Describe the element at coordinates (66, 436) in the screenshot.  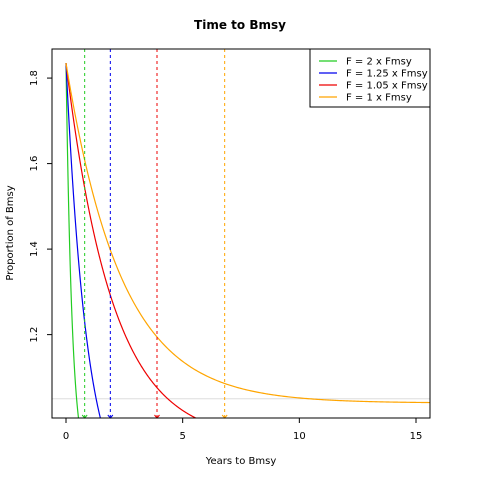
I see `x-tick-label-0: 0` at that location.